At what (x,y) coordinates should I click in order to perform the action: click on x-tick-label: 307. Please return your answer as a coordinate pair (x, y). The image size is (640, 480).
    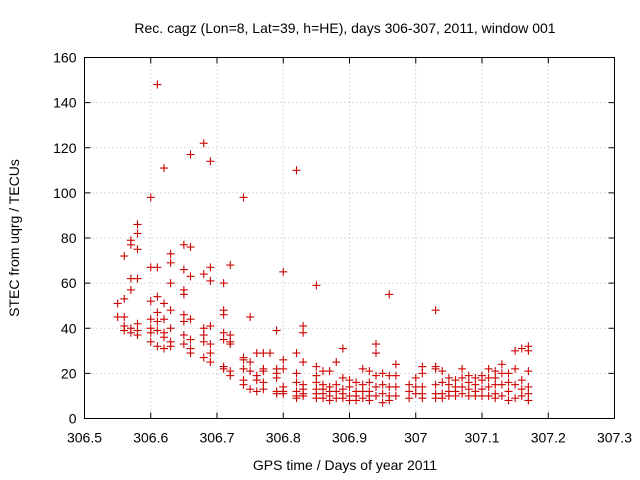
    Looking at the image, I should click on (416, 438).